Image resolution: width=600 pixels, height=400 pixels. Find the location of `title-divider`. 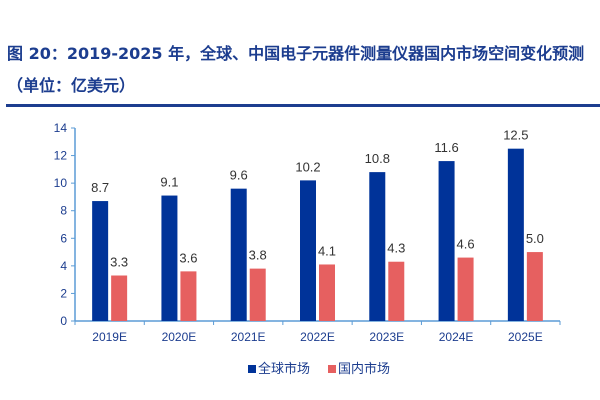

title-divider is located at coordinates (303, 105).